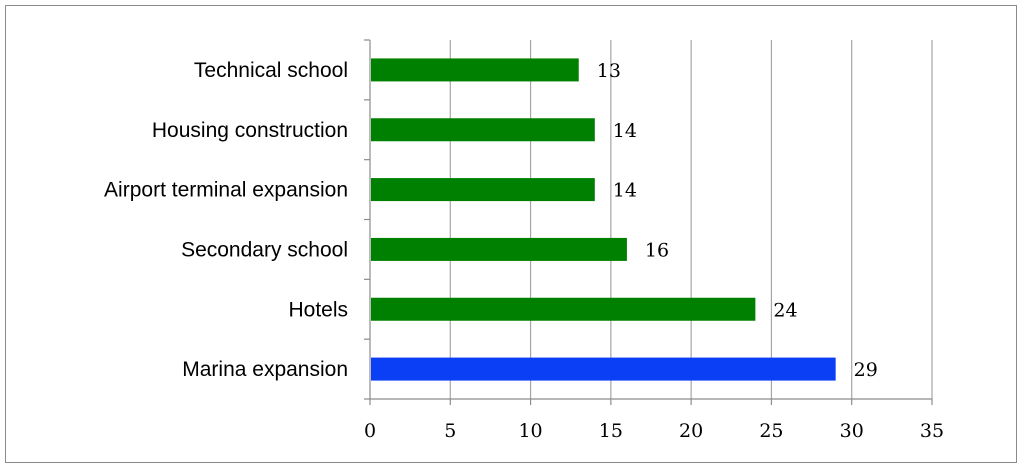  What do you see at coordinates (450, 431) in the screenshot?
I see `x-tick-label: 5` at bounding box center [450, 431].